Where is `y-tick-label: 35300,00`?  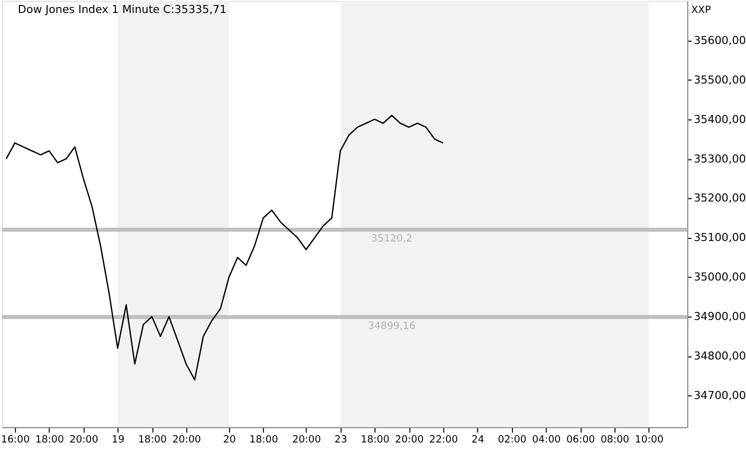
y-tick-label: 35300,00 is located at coordinates (720, 159).